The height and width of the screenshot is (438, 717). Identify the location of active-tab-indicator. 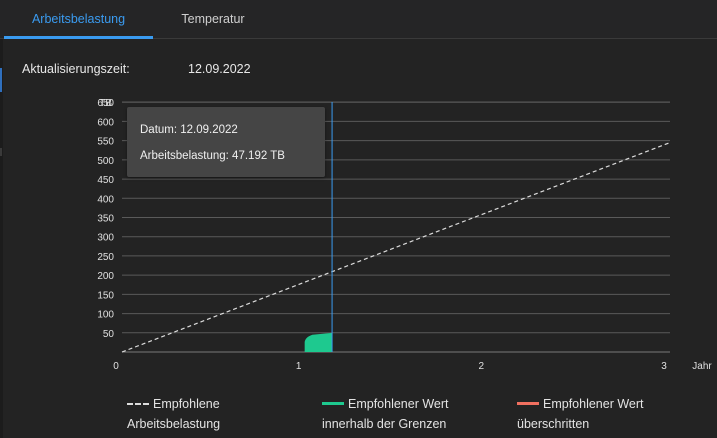
(78, 37).